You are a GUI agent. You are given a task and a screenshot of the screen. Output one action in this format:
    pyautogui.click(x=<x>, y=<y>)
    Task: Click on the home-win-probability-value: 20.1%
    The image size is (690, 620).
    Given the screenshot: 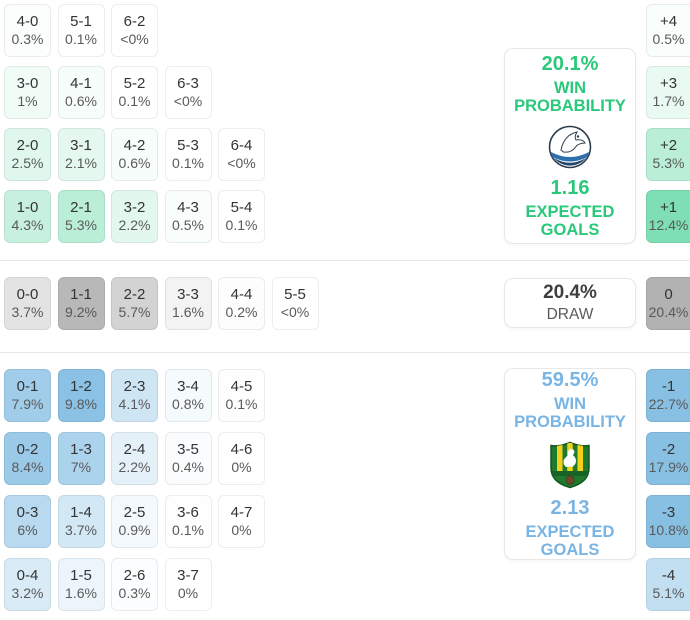 What is the action you would take?
    pyautogui.click(x=570, y=63)
    